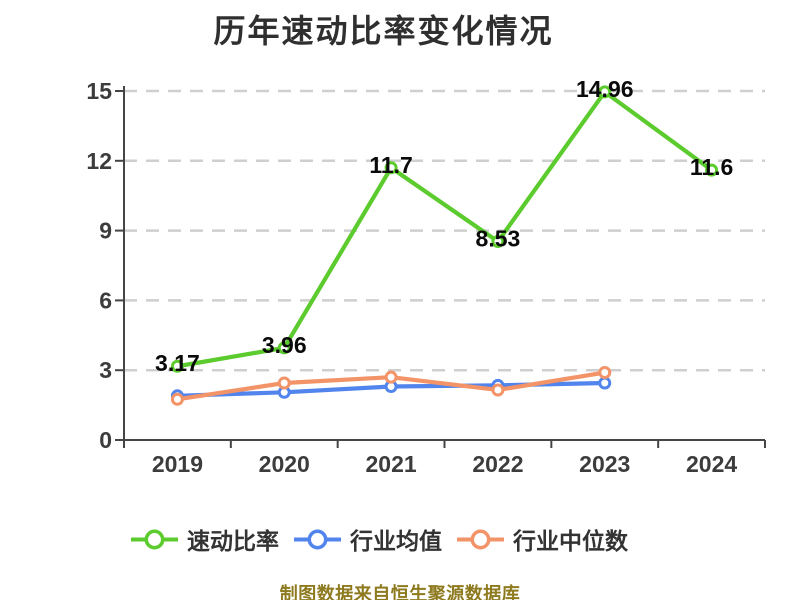 The image size is (800, 600). I want to click on legend-label-industry-average: 行业均值, so click(396, 541).